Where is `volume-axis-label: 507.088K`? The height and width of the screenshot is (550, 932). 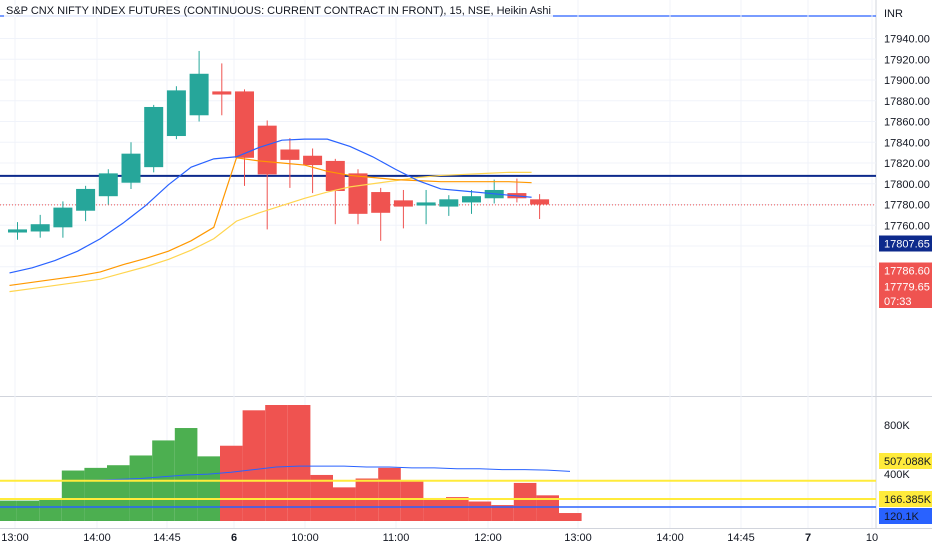
volume-axis-label: 507.088K is located at coordinates (908, 462).